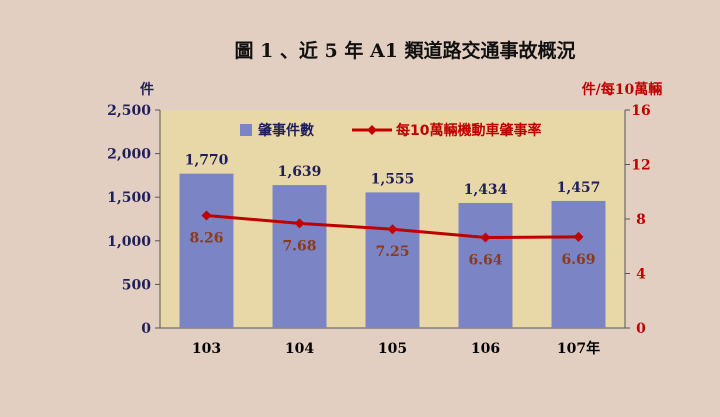  What do you see at coordinates (578, 260) in the screenshot?
I see `rate-value-label: 6.69` at bounding box center [578, 260].